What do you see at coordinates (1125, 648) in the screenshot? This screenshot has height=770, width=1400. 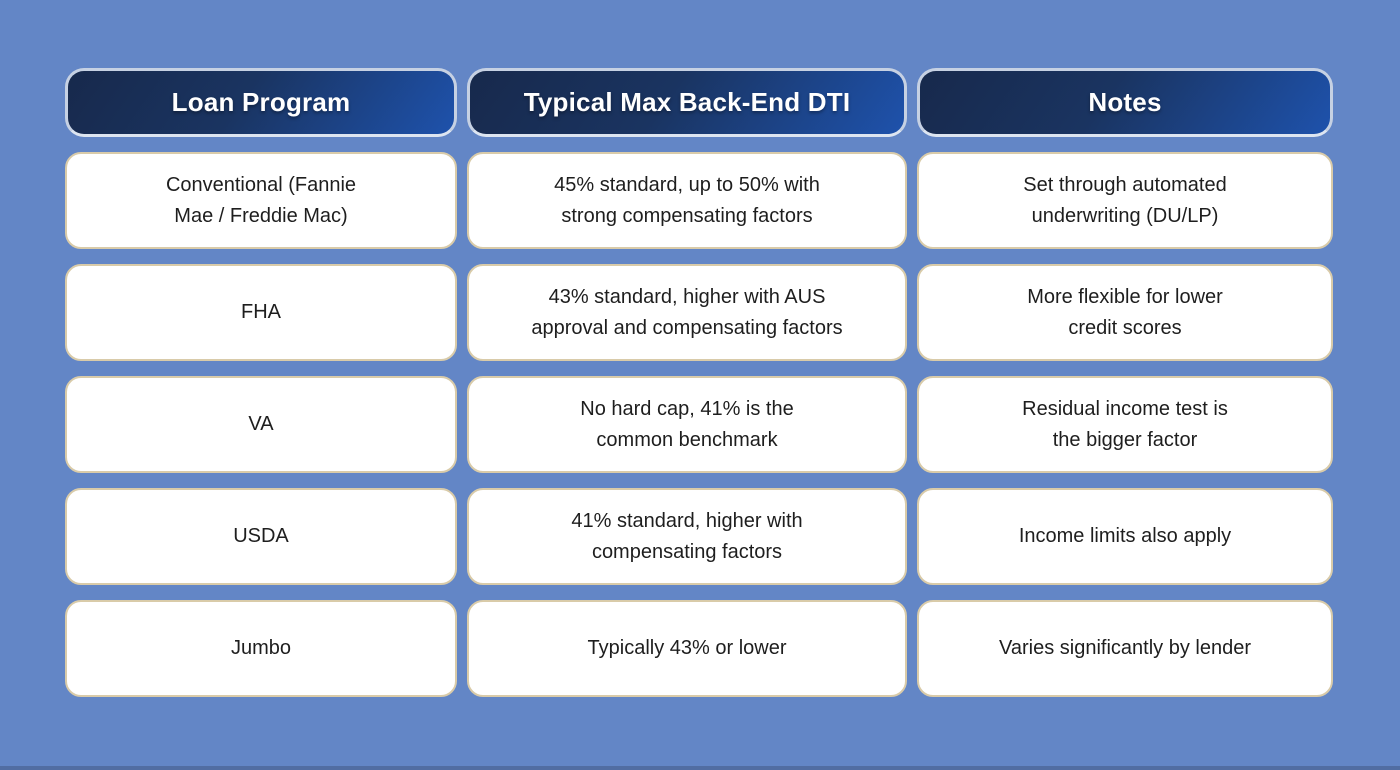 I see `cell-jumbo-notes: Varies significantly by lender` at bounding box center [1125, 648].